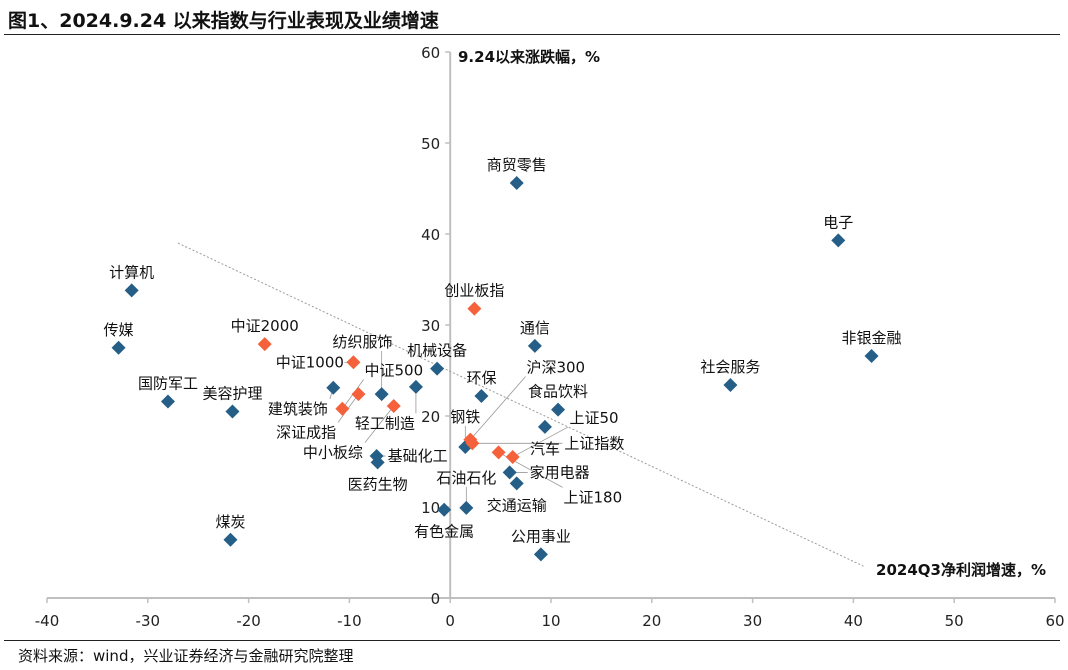 Image resolution: width=1068 pixels, height=670 pixels. What do you see at coordinates (430, 417) in the screenshot?
I see `y-tick-label: 20` at bounding box center [430, 417].